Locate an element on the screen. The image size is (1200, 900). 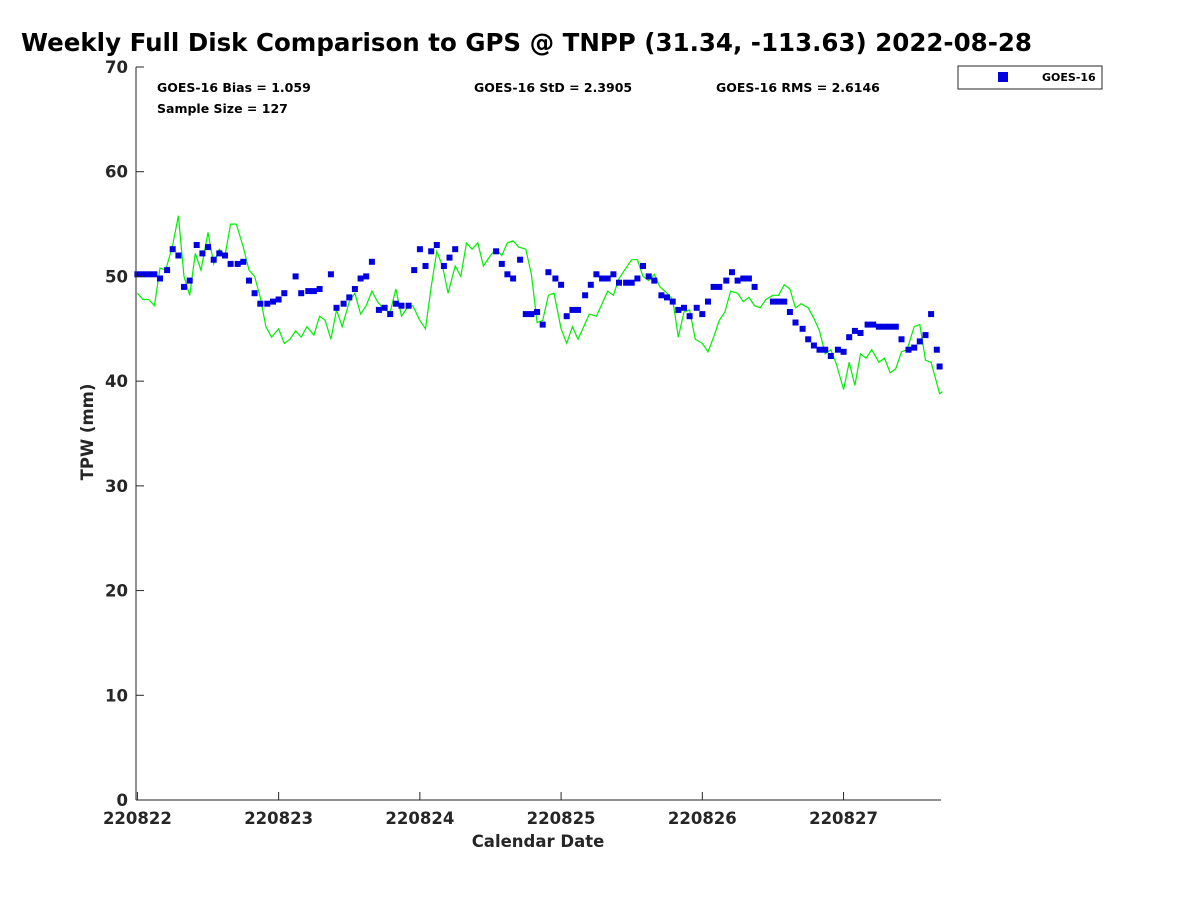
x-tick-label-1: 220823 is located at coordinates (278, 818).